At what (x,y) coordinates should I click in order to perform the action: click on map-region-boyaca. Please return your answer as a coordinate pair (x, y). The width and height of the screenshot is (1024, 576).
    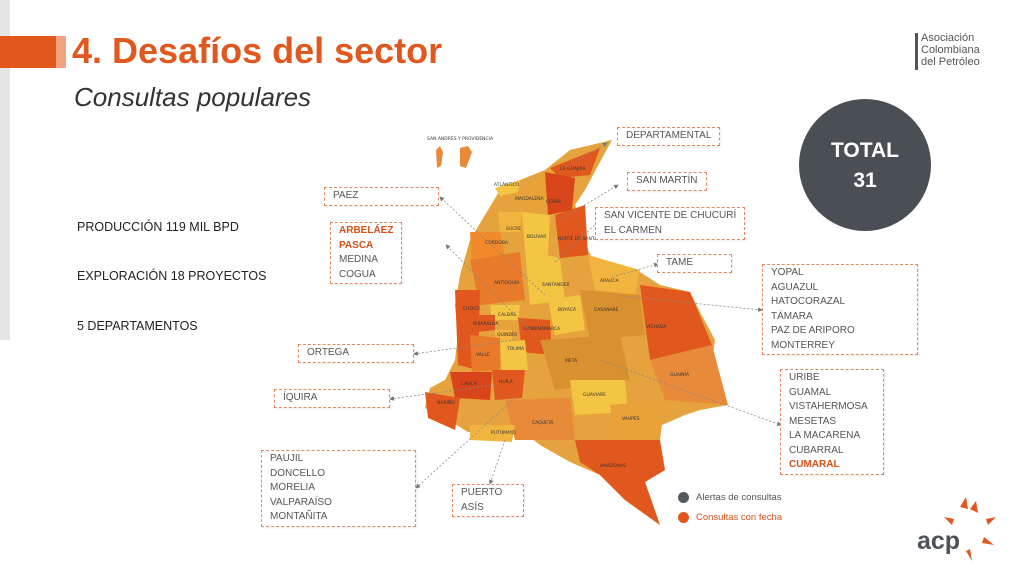
    Looking at the image, I should click on (566, 315).